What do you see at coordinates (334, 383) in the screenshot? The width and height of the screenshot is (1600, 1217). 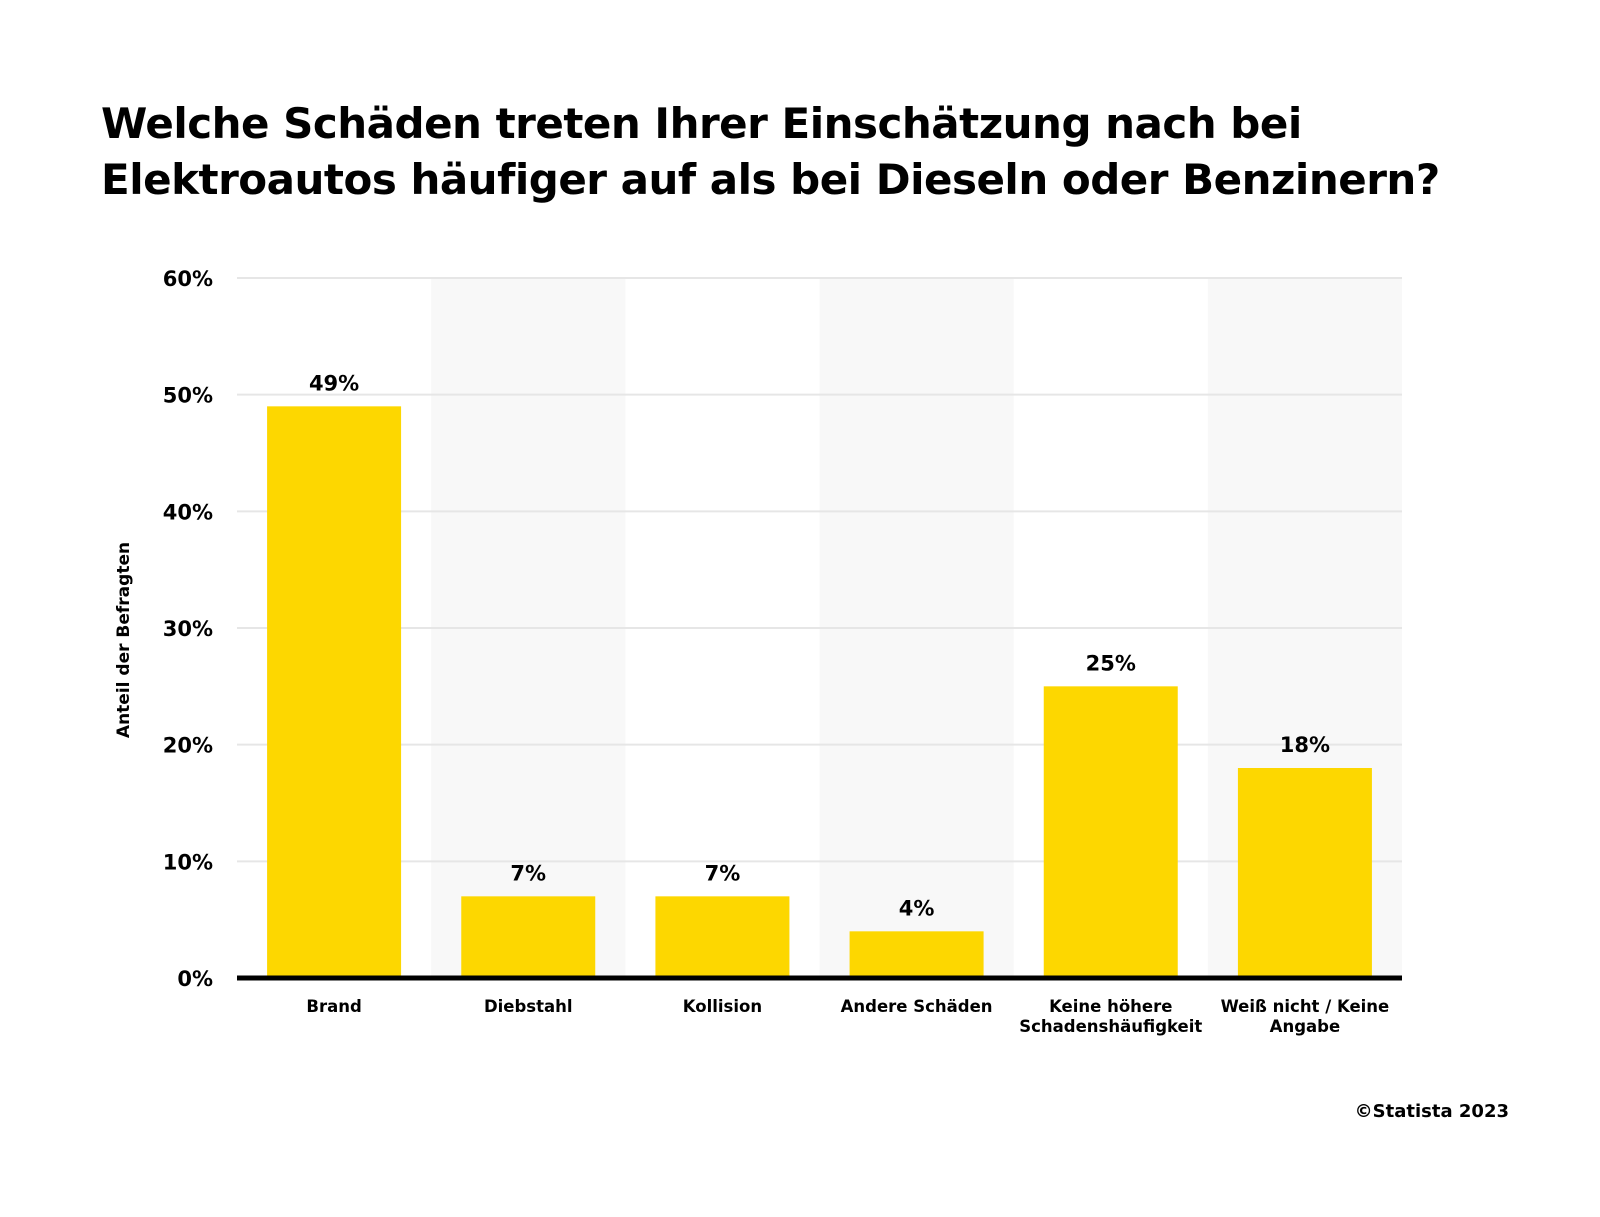 I see `data-label: 49%` at bounding box center [334, 383].